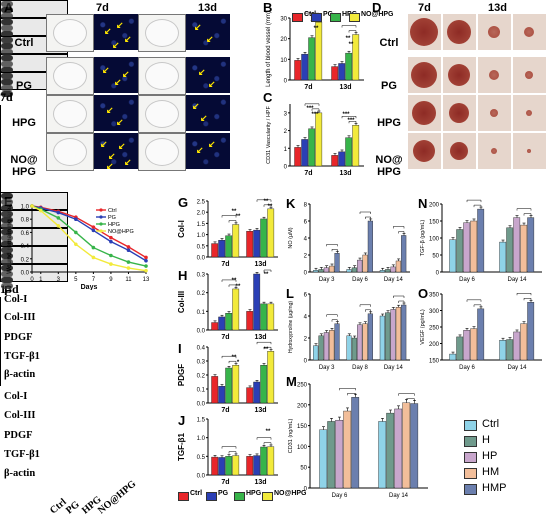  I want to click on y-tick-label: 0.6, so click(25, 234).